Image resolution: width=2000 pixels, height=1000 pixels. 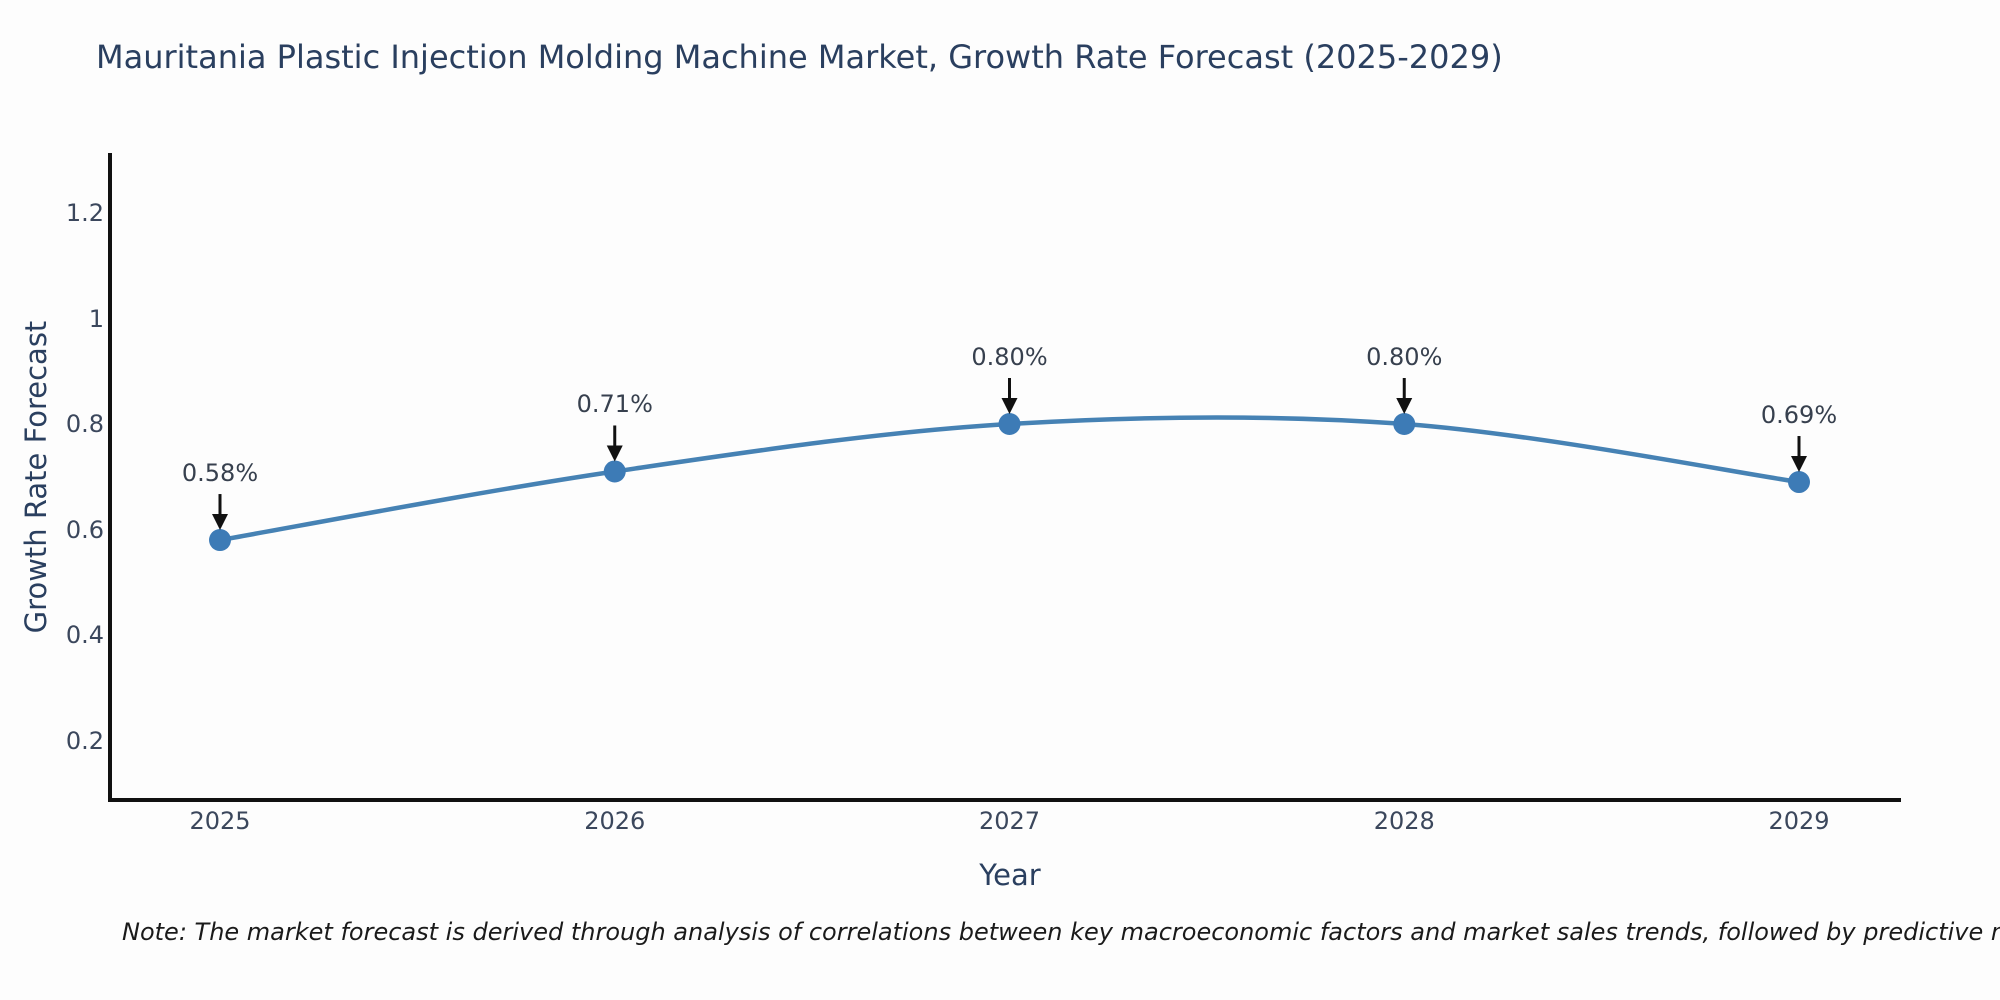 What do you see at coordinates (1004, 800) in the screenshot?
I see `x-axis-line` at bounding box center [1004, 800].